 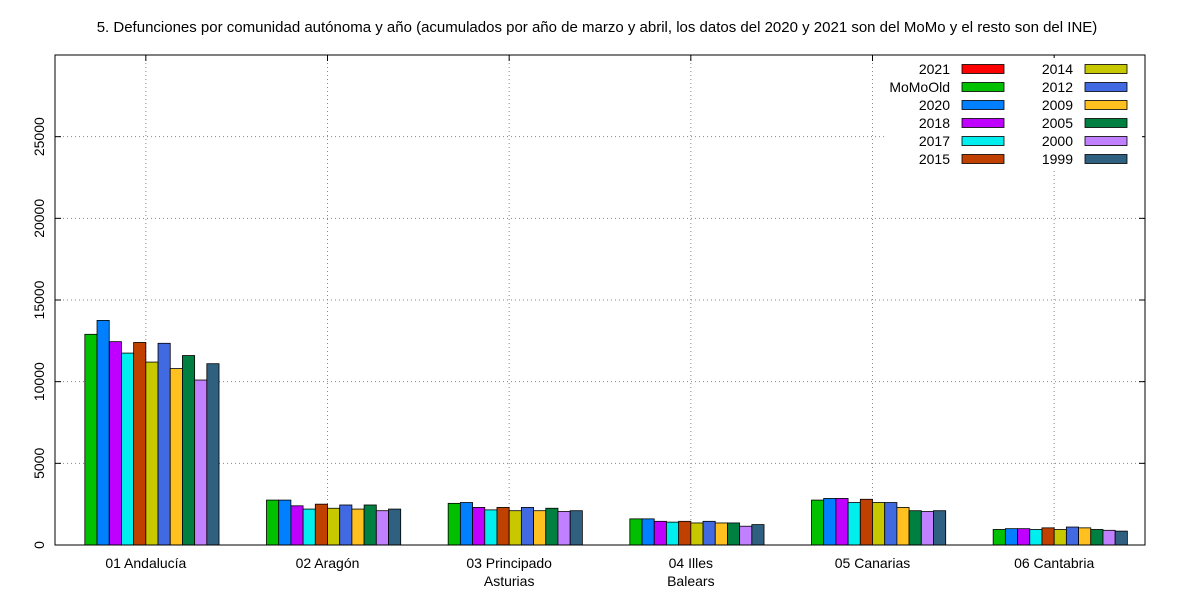 I want to click on legend-label: 2020, so click(x=934, y=105).